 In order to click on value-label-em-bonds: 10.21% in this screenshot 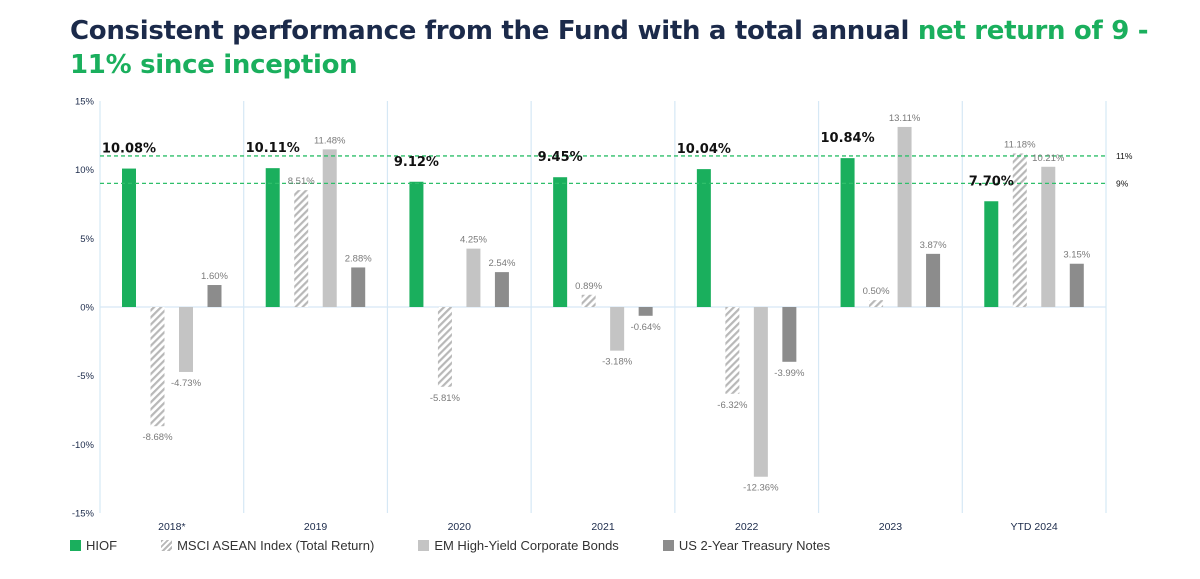, I will do `click(1048, 158)`.